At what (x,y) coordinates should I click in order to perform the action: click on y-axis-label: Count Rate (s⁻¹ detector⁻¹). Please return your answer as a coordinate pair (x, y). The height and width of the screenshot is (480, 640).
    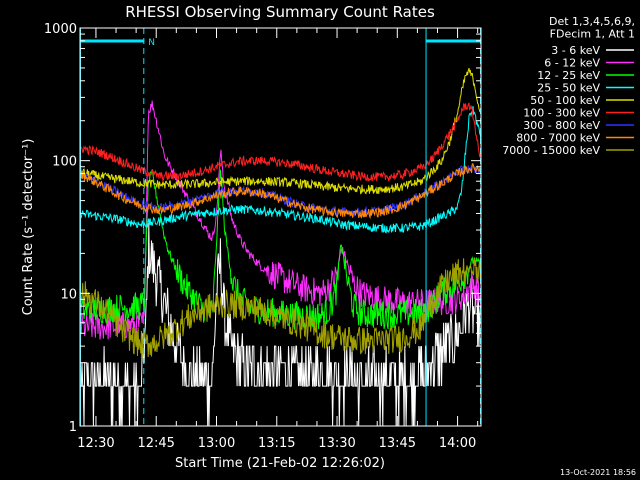
    Looking at the image, I should click on (28, 227).